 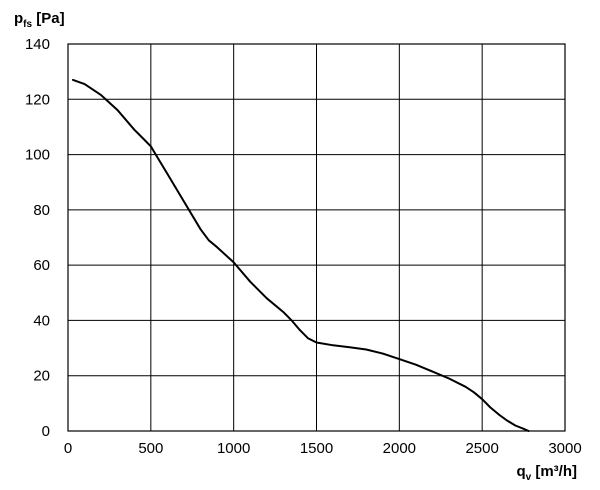 I want to click on x-axis-title: qv [m³/h], so click(x=546, y=473).